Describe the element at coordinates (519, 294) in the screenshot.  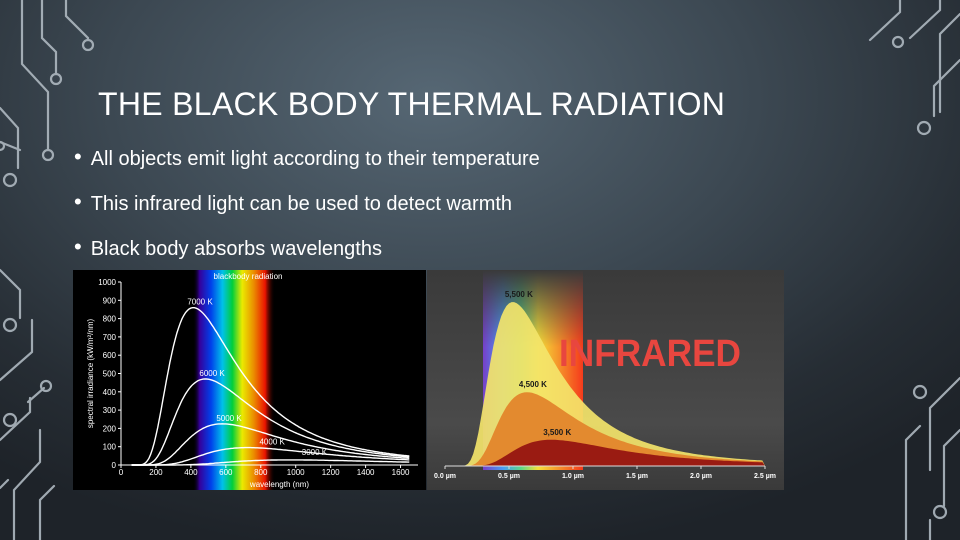
I see `right-series-label: 5,500 K` at that location.